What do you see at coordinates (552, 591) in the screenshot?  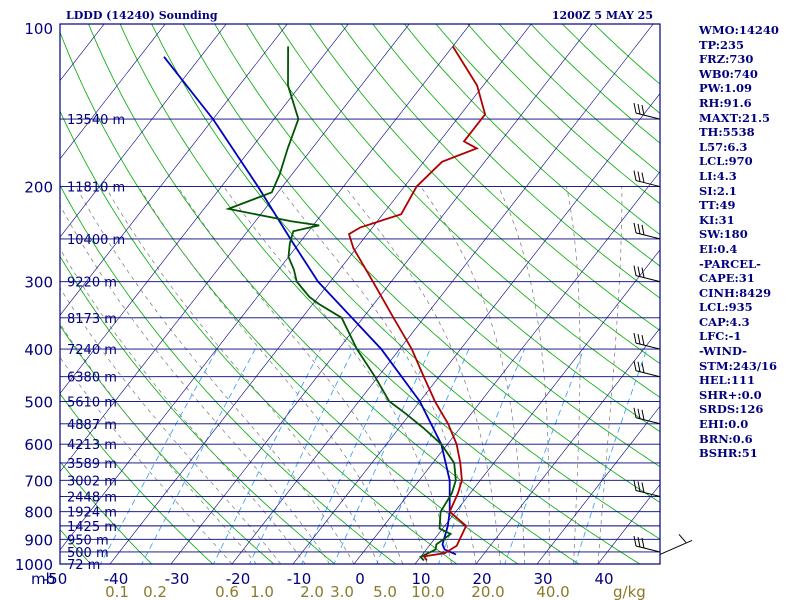 I see `mixing-ratio-tick-label: 40.0` at bounding box center [552, 591].